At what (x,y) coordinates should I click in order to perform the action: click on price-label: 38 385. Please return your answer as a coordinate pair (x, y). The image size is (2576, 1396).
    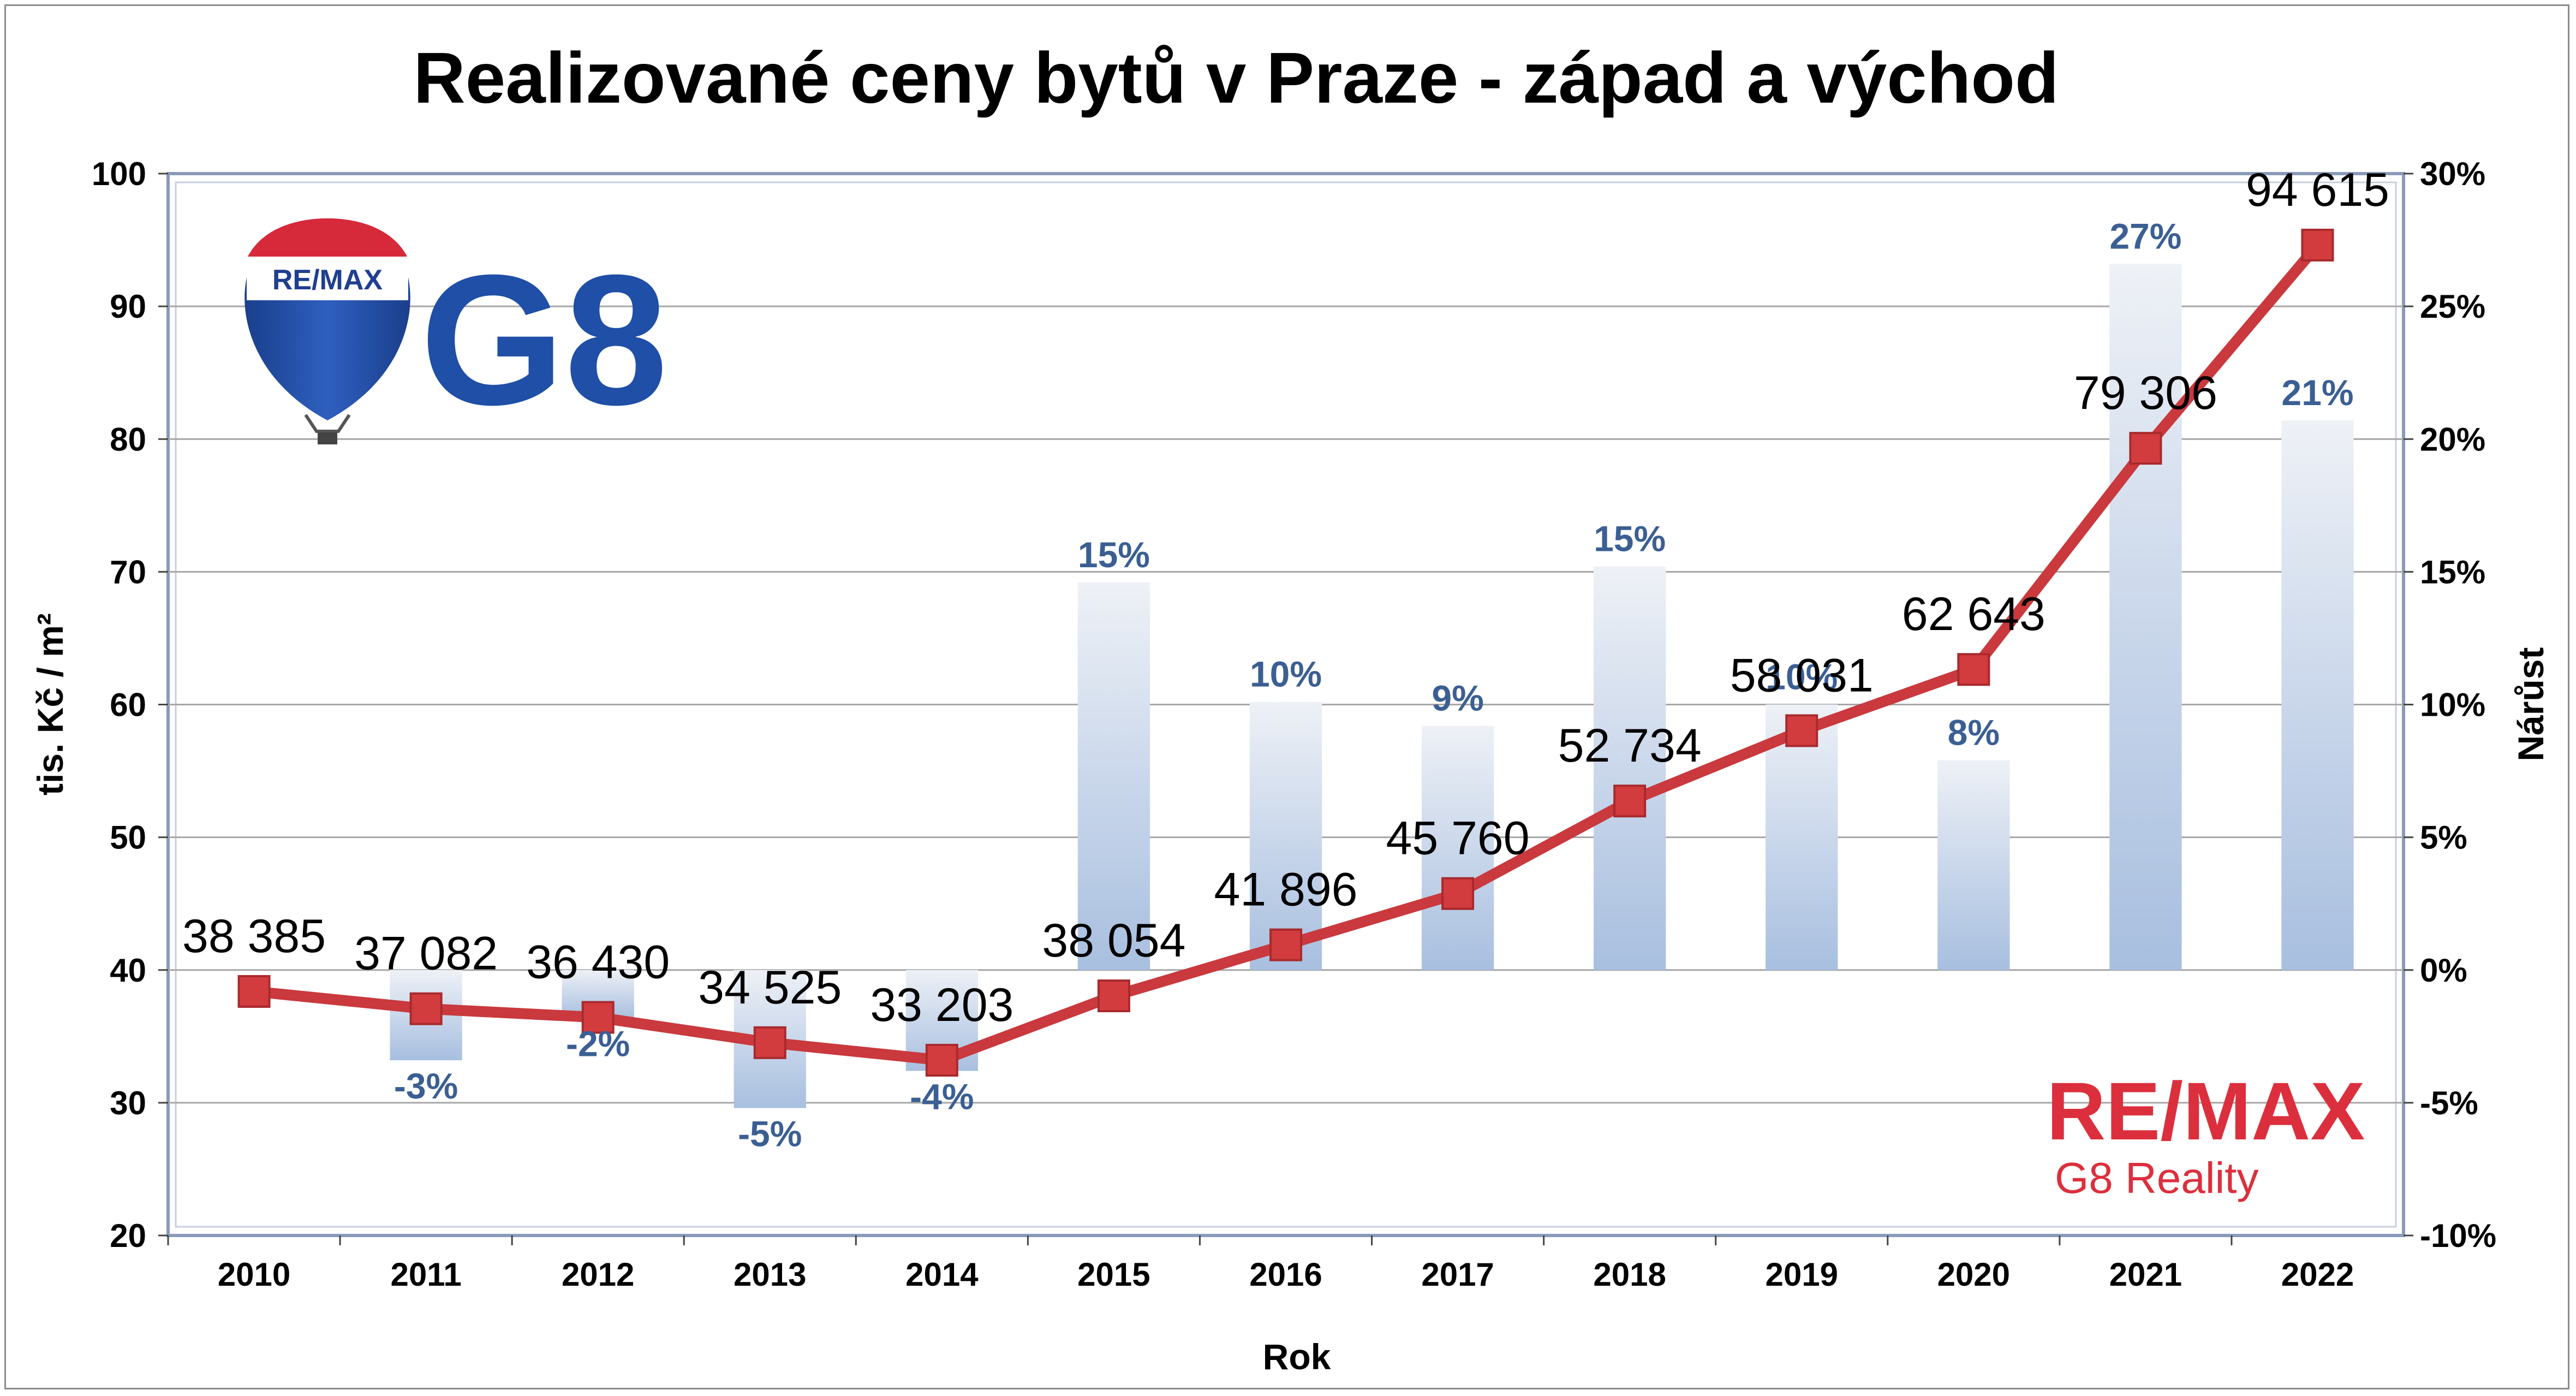
    Looking at the image, I should click on (254, 936).